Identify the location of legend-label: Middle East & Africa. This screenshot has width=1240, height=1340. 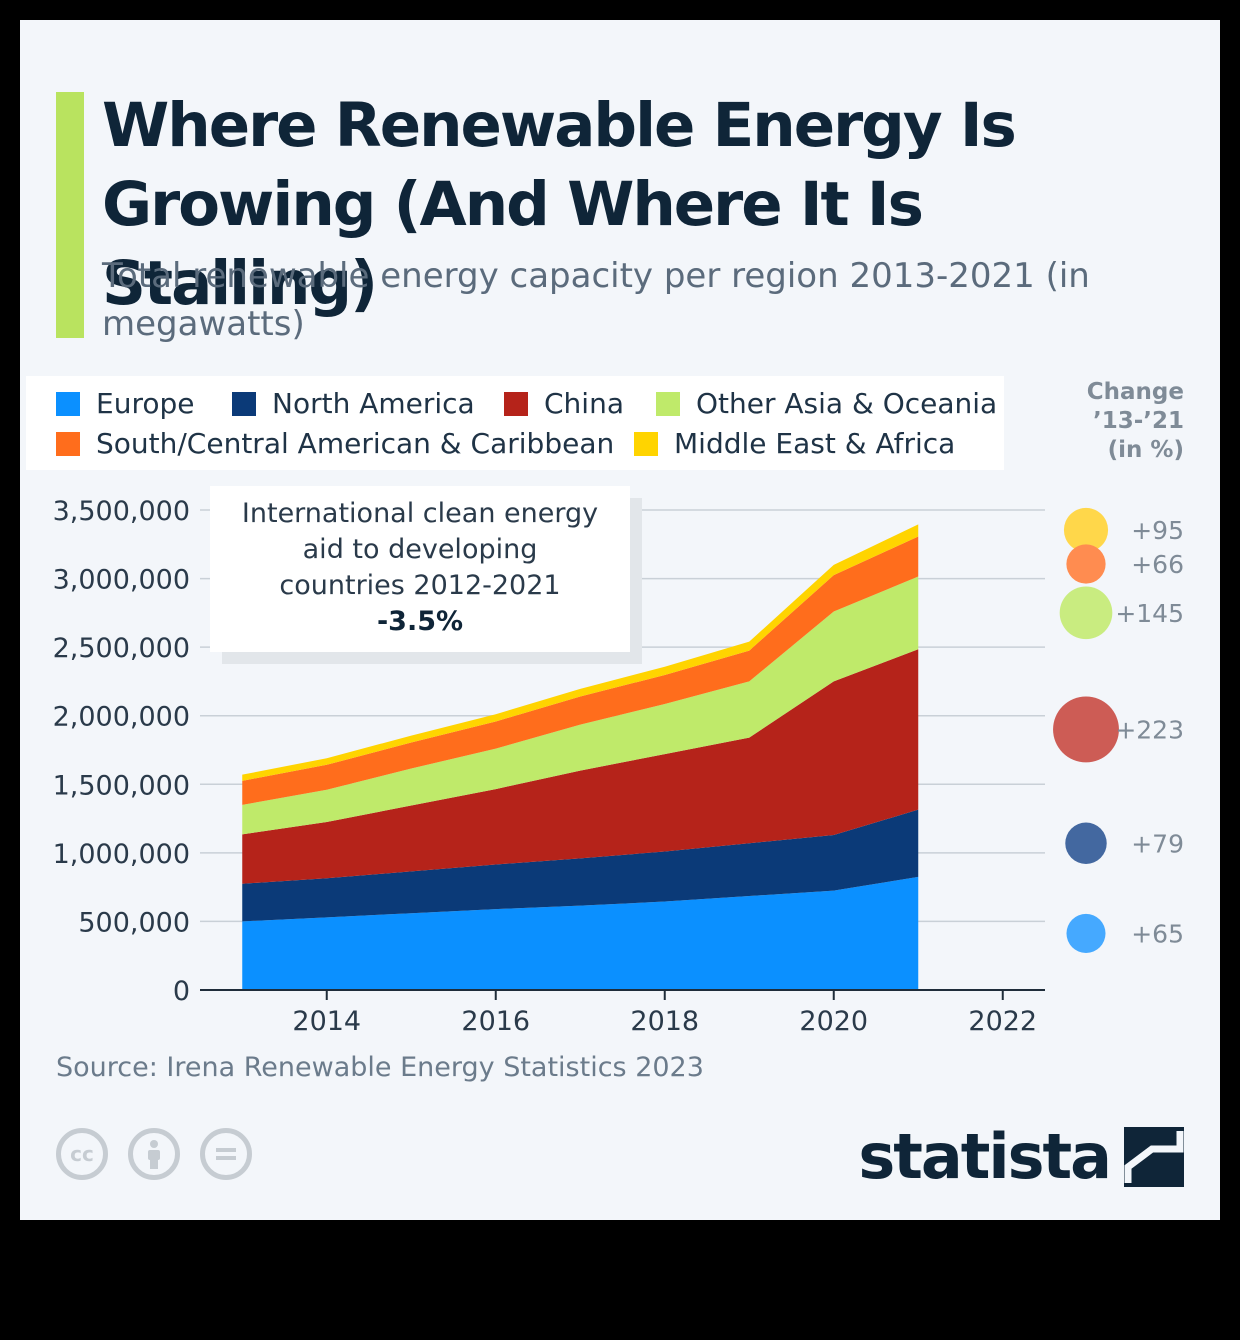
(815, 443).